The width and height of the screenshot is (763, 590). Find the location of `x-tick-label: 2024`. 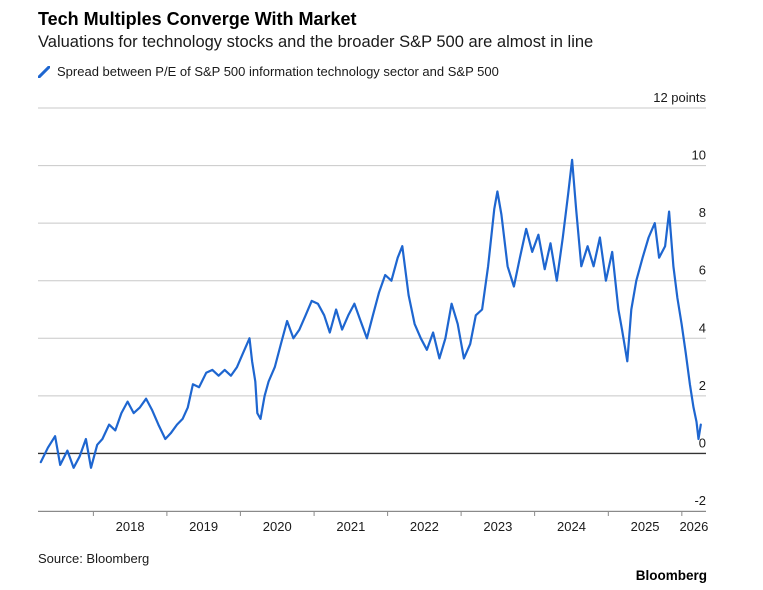

x-tick-label: 2024 is located at coordinates (571, 526).